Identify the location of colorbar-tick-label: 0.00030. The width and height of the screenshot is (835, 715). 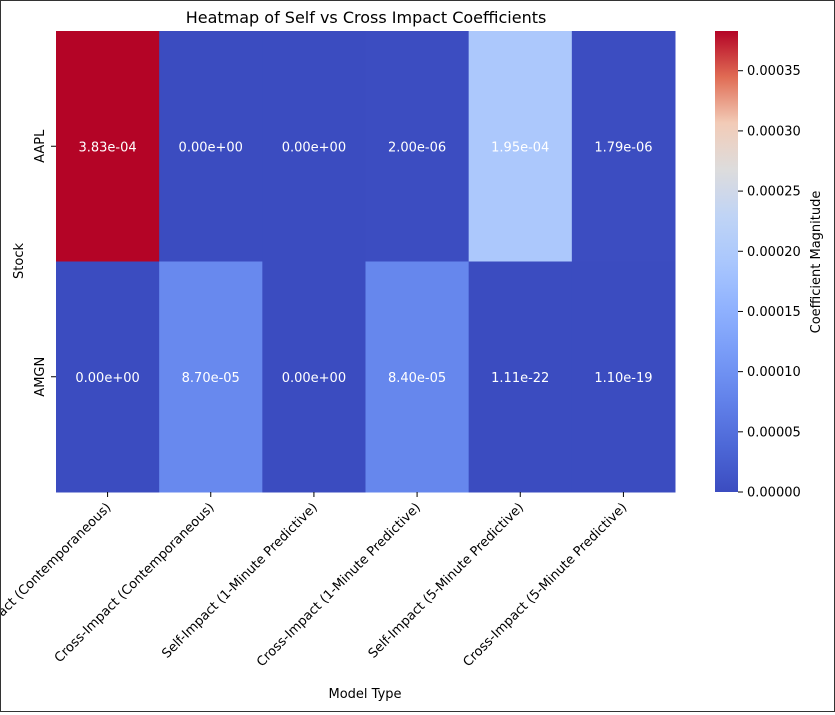
(774, 131).